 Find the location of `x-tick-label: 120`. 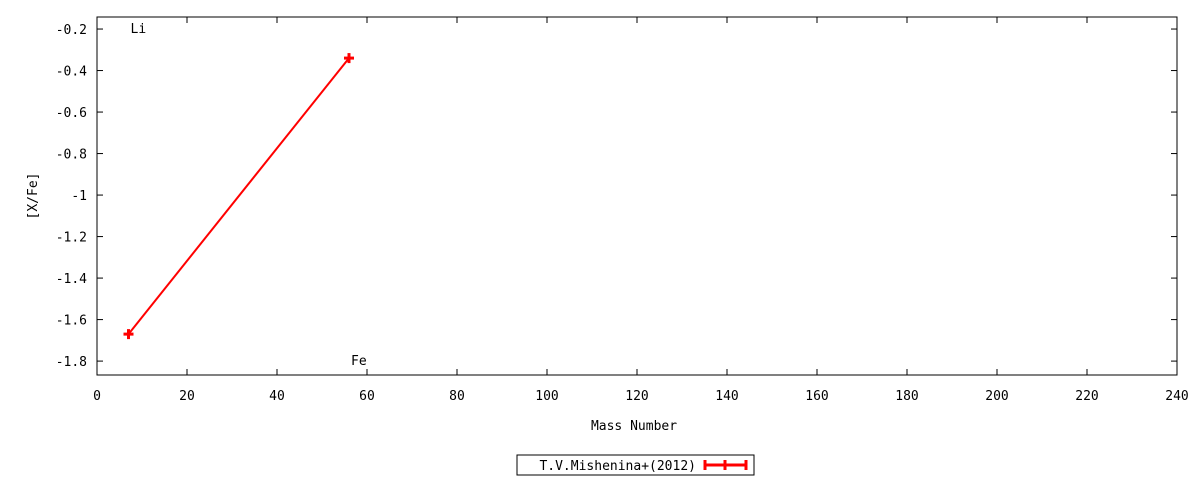

x-tick-label: 120 is located at coordinates (636, 396).